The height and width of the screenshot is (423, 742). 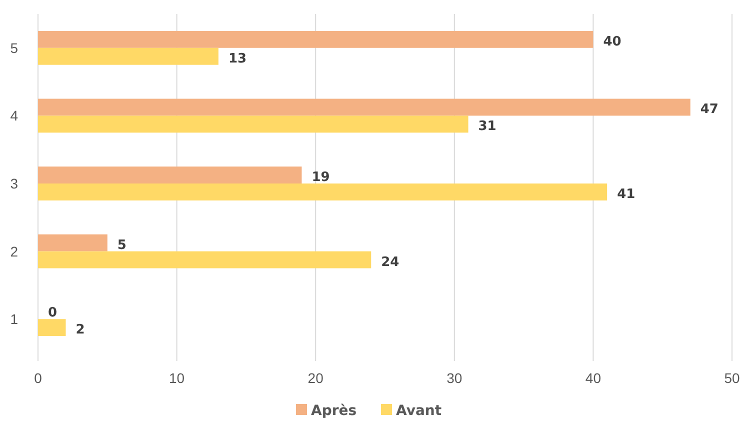 I want to click on data-label: 47, so click(x=709, y=110).